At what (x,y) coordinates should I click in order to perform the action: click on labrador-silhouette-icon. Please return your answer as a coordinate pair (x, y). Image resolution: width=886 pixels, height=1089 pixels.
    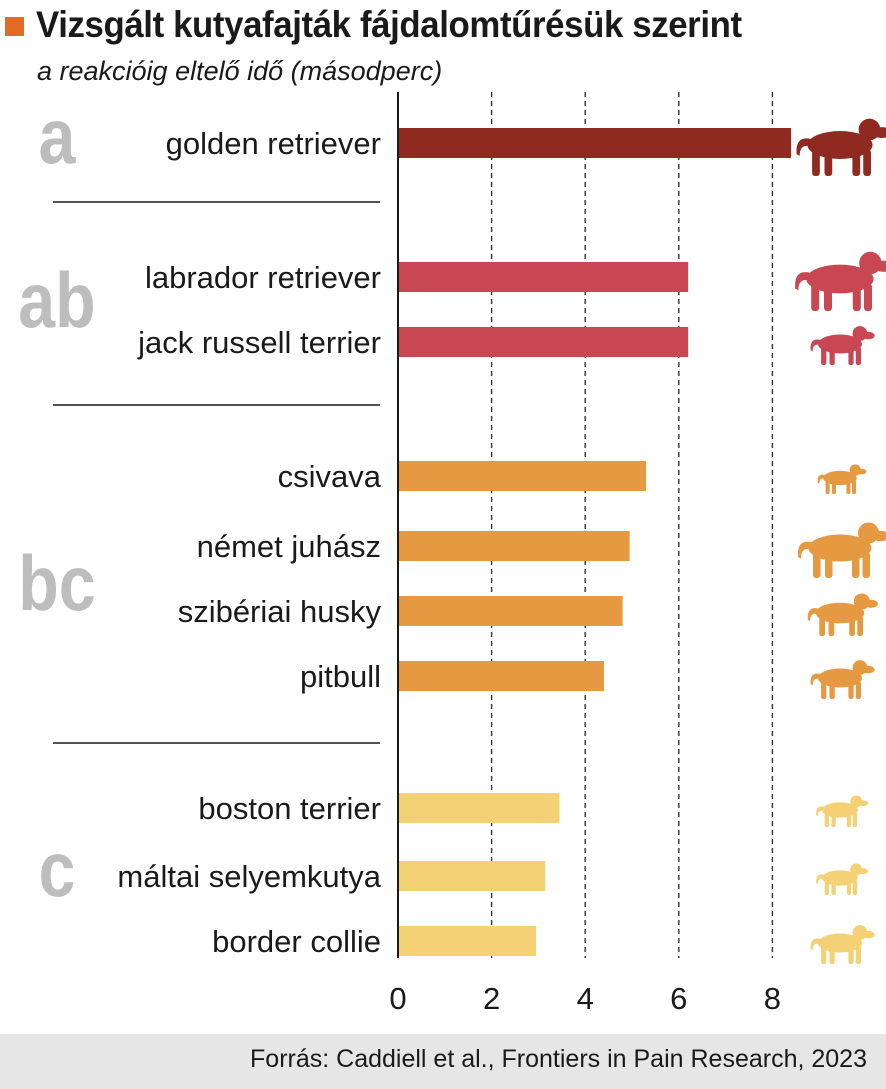
    Looking at the image, I should click on (840, 281).